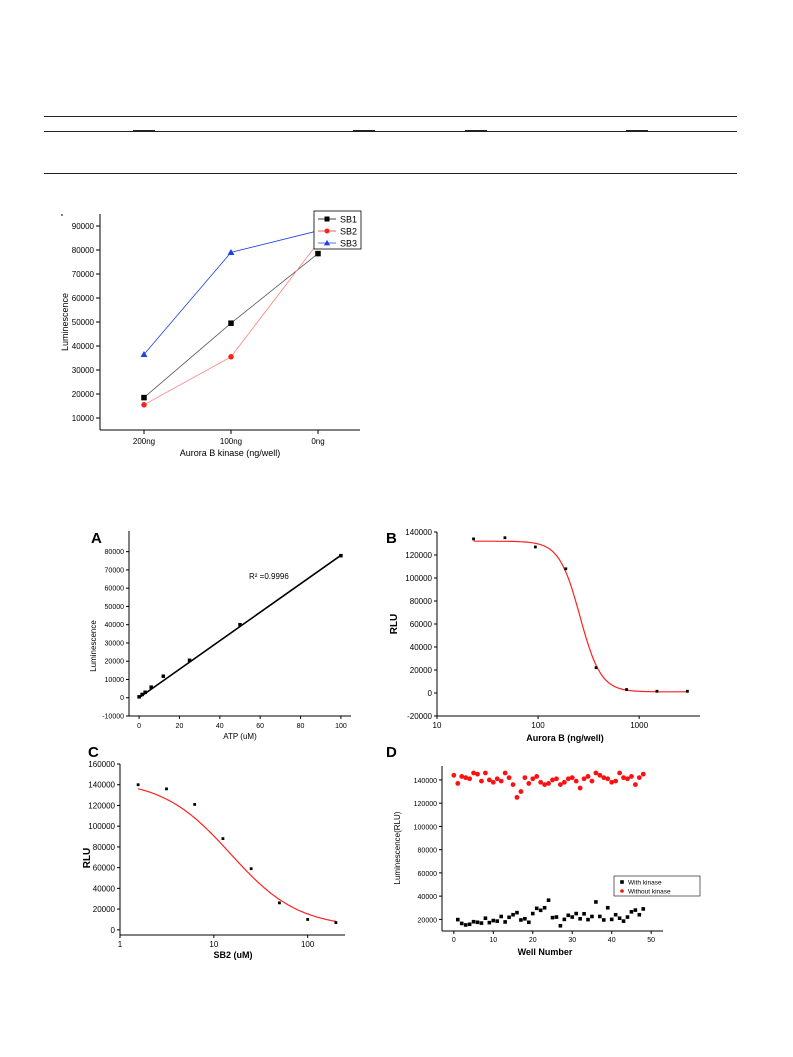 The height and width of the screenshot is (1057, 793). Describe the element at coordinates (651, 940) in the screenshot. I see `x-tick-label: 50` at that location.